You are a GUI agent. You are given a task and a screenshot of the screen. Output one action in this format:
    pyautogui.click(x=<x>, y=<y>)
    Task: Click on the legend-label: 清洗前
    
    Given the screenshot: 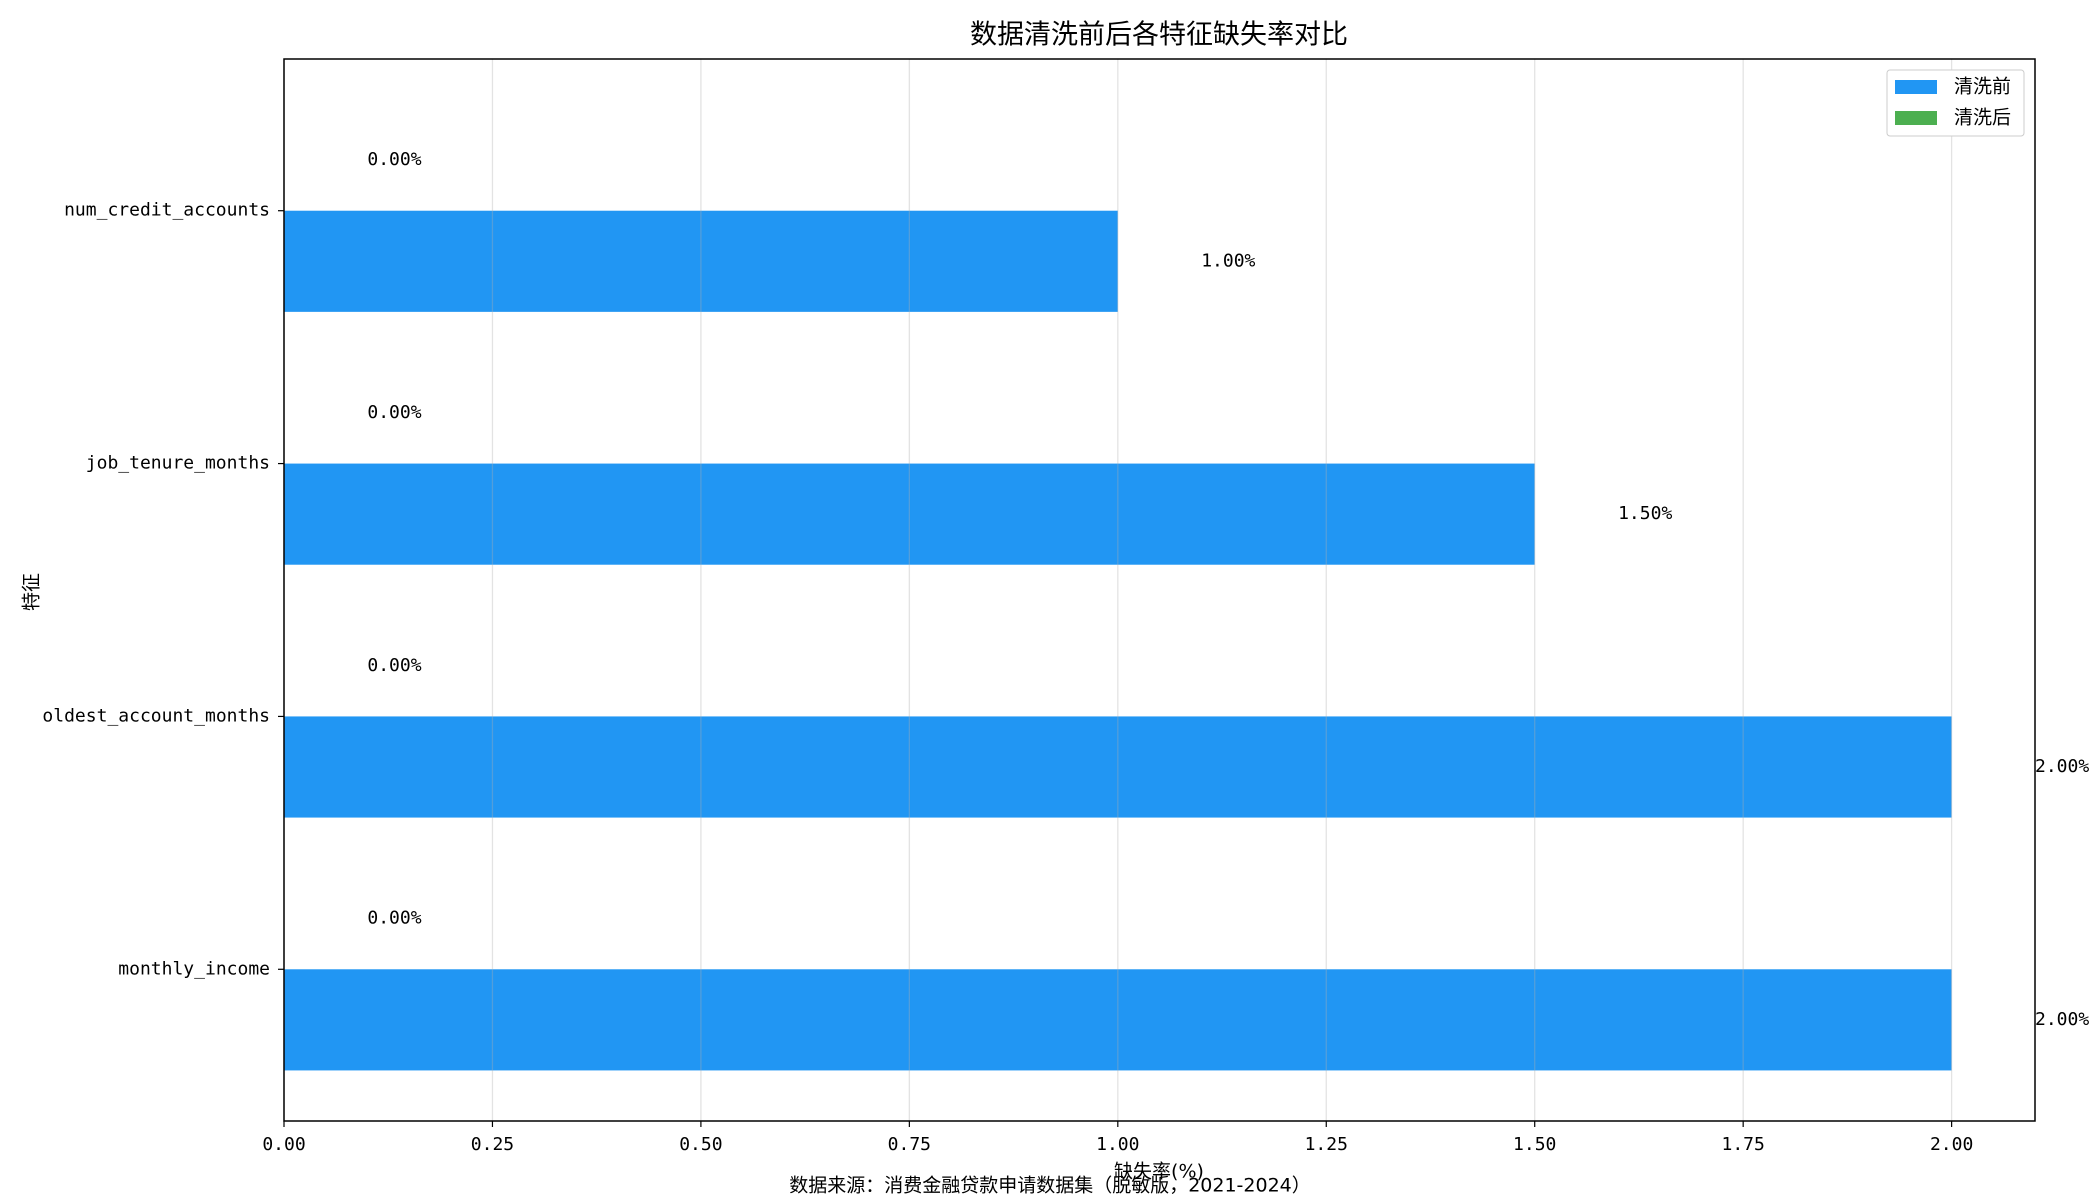 What is the action you would take?
    pyautogui.click(x=1982, y=87)
    